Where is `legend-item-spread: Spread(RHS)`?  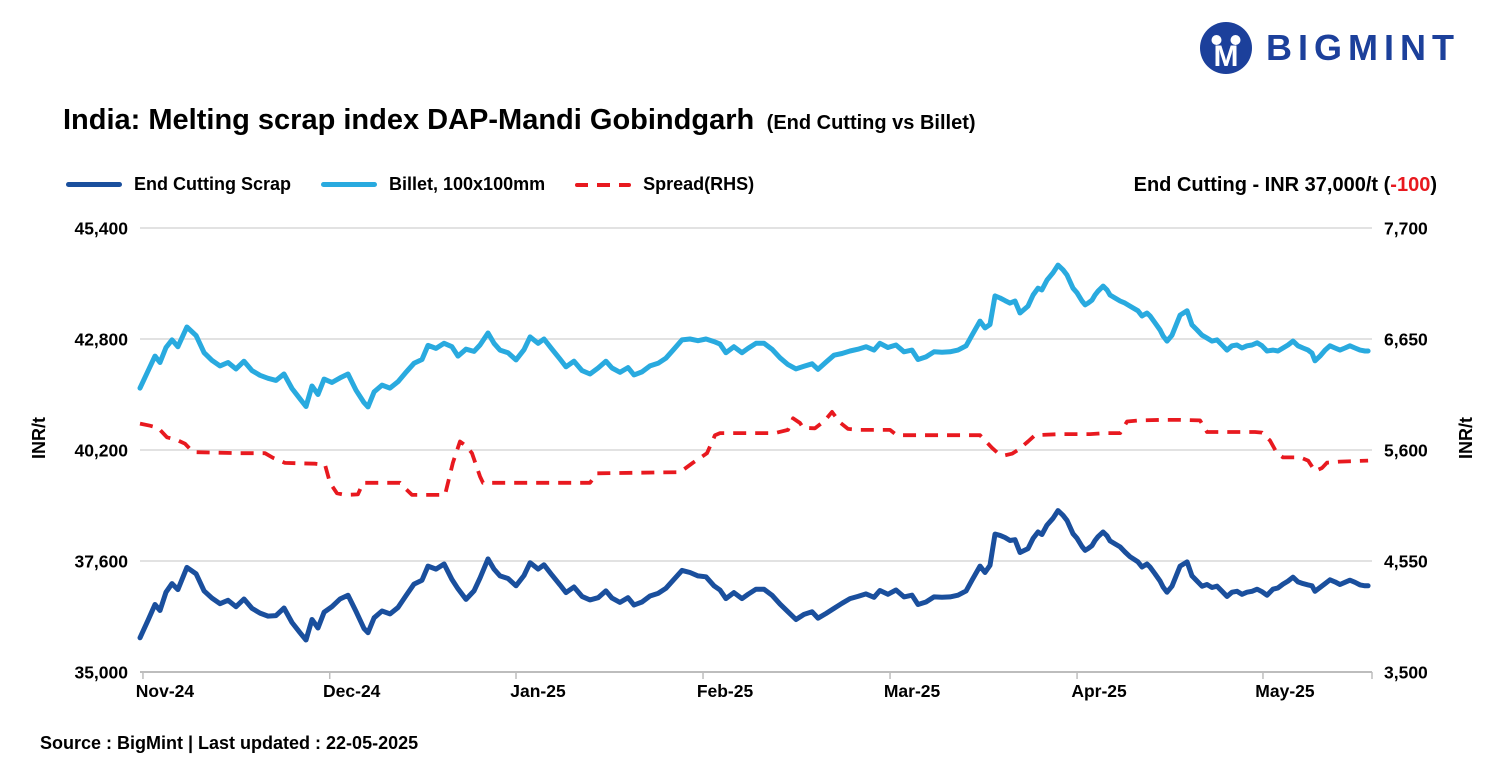
legend-item-spread: Spread(RHS) is located at coordinates (664, 184).